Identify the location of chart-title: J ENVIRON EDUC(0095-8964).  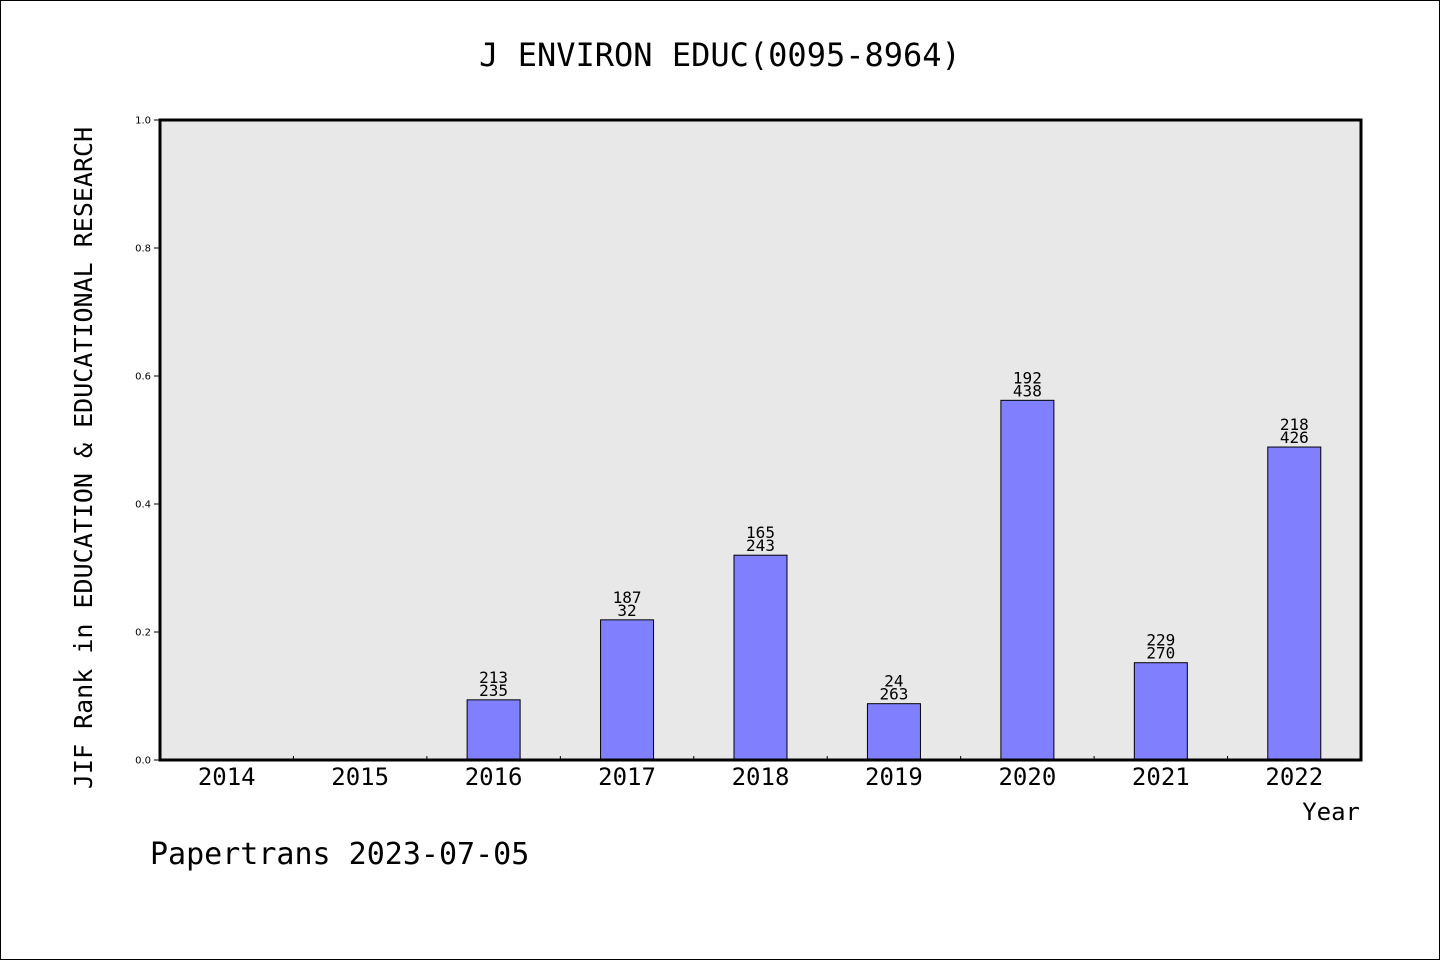
(720, 55).